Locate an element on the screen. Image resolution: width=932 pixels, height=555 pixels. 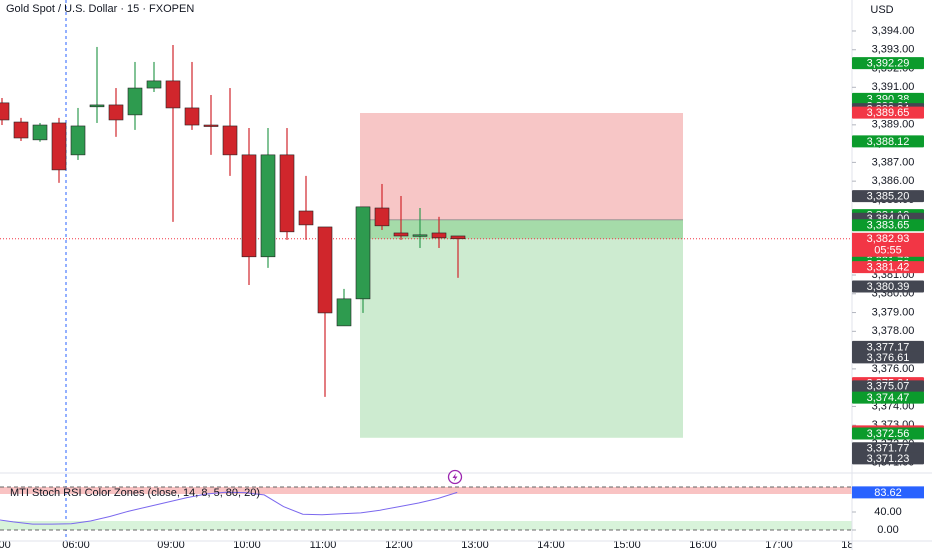
indicator-value-label: 83.62 is located at coordinates (888, 493).